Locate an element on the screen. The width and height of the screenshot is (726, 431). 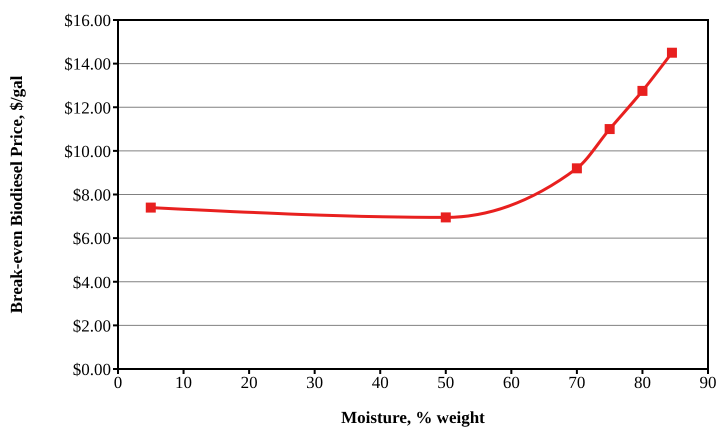
x-tick-label: 90 is located at coordinates (708, 382).